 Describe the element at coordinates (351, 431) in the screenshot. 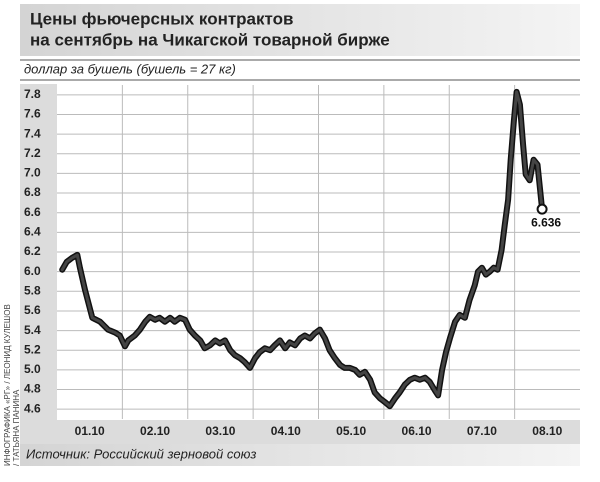

I see `x-tick-label: 05.10` at that location.